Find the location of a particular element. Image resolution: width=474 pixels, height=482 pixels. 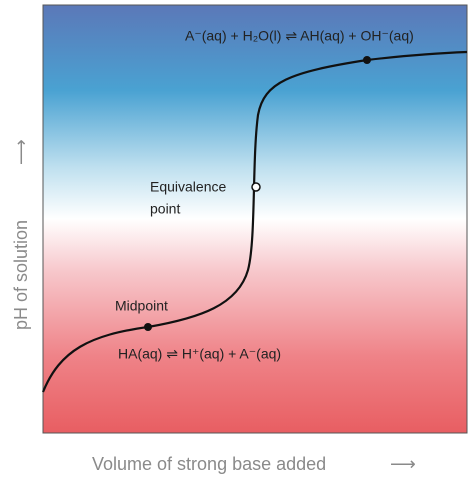

y-axis: pH of solution ⟶ is located at coordinates (21, 234).